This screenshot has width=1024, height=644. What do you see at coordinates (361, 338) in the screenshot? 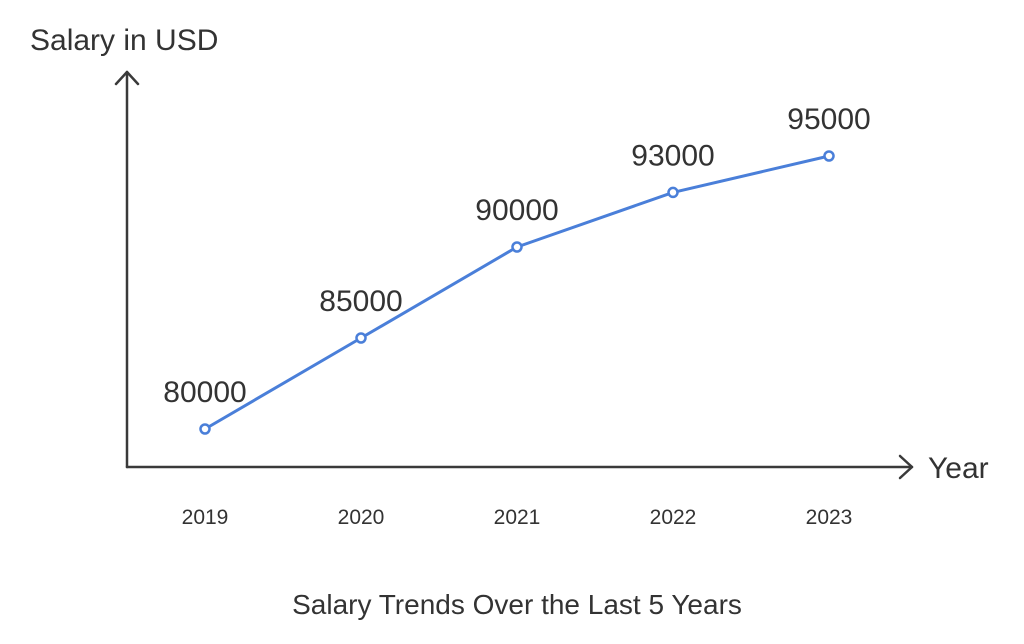
I see `data-point-2020` at bounding box center [361, 338].